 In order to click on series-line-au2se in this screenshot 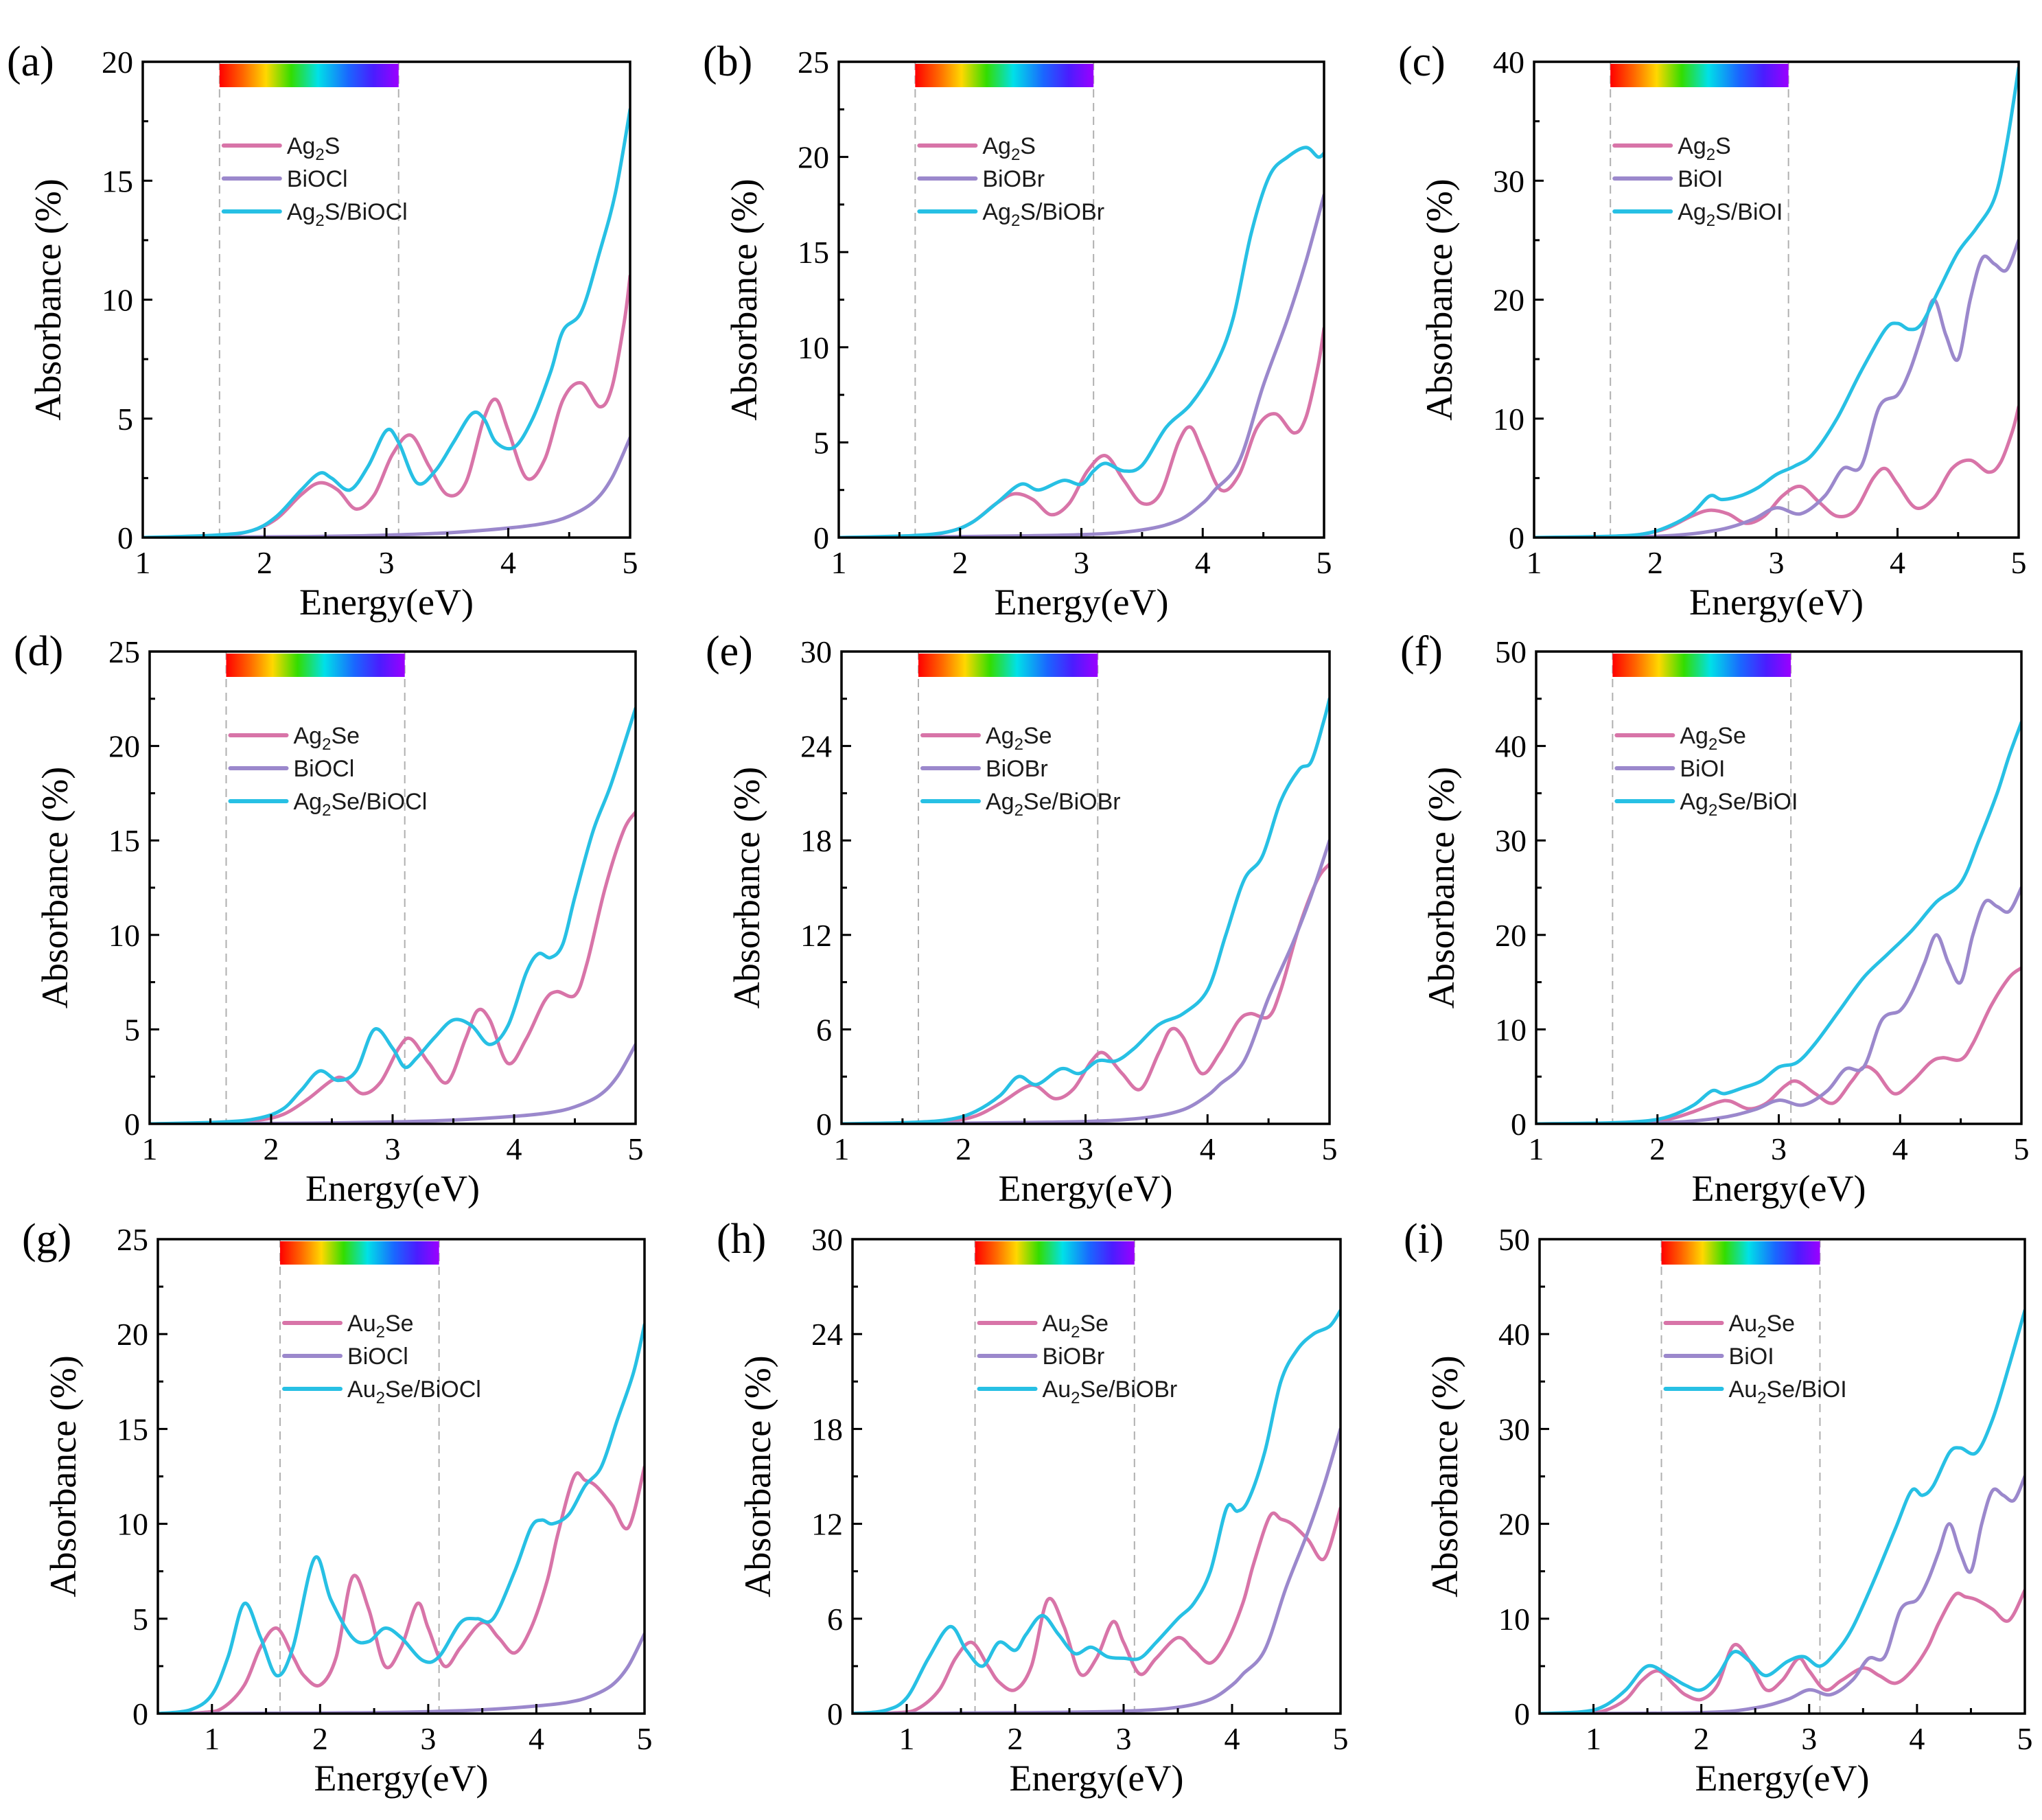, I will do `click(1096, 1610)`.